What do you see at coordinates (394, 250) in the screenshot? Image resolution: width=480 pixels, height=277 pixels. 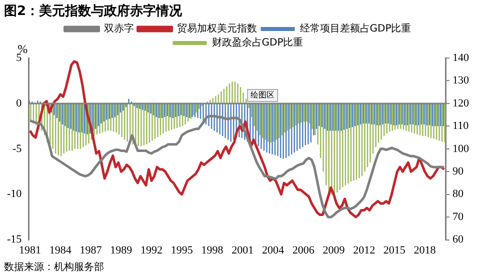 I see `x-tick-label: 2015` at bounding box center [394, 250].